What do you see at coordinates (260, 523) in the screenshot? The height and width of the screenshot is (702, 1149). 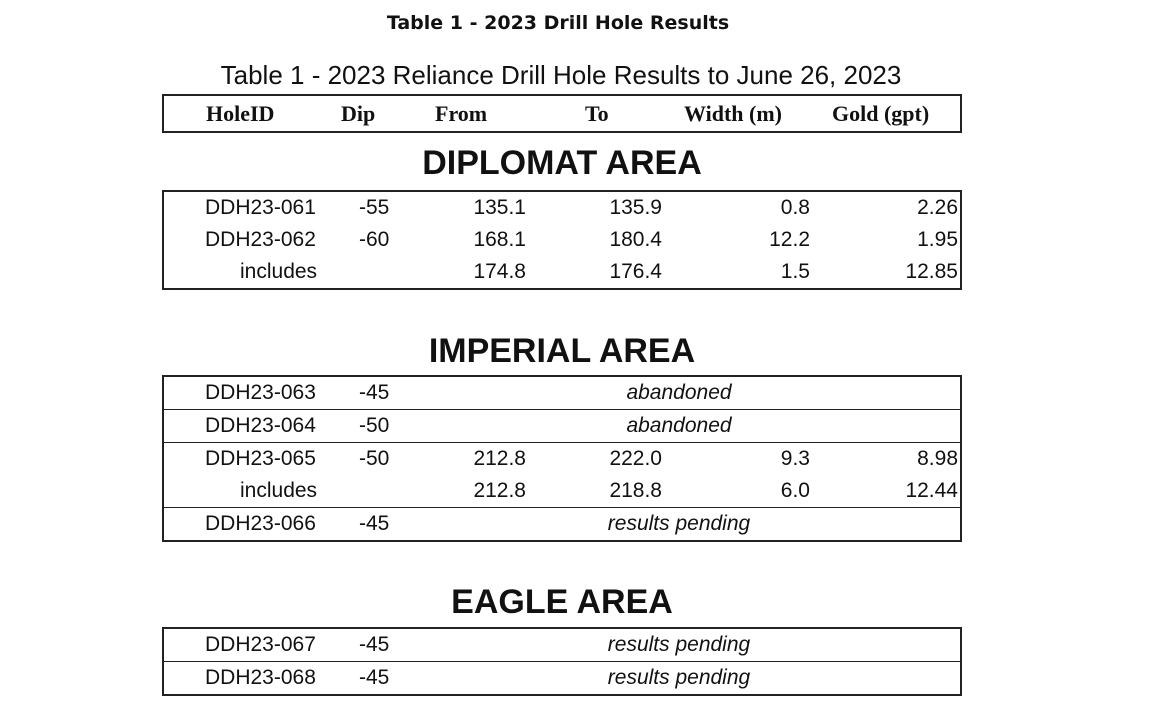 I see `cell-holeid: DDH23-066` at bounding box center [260, 523].